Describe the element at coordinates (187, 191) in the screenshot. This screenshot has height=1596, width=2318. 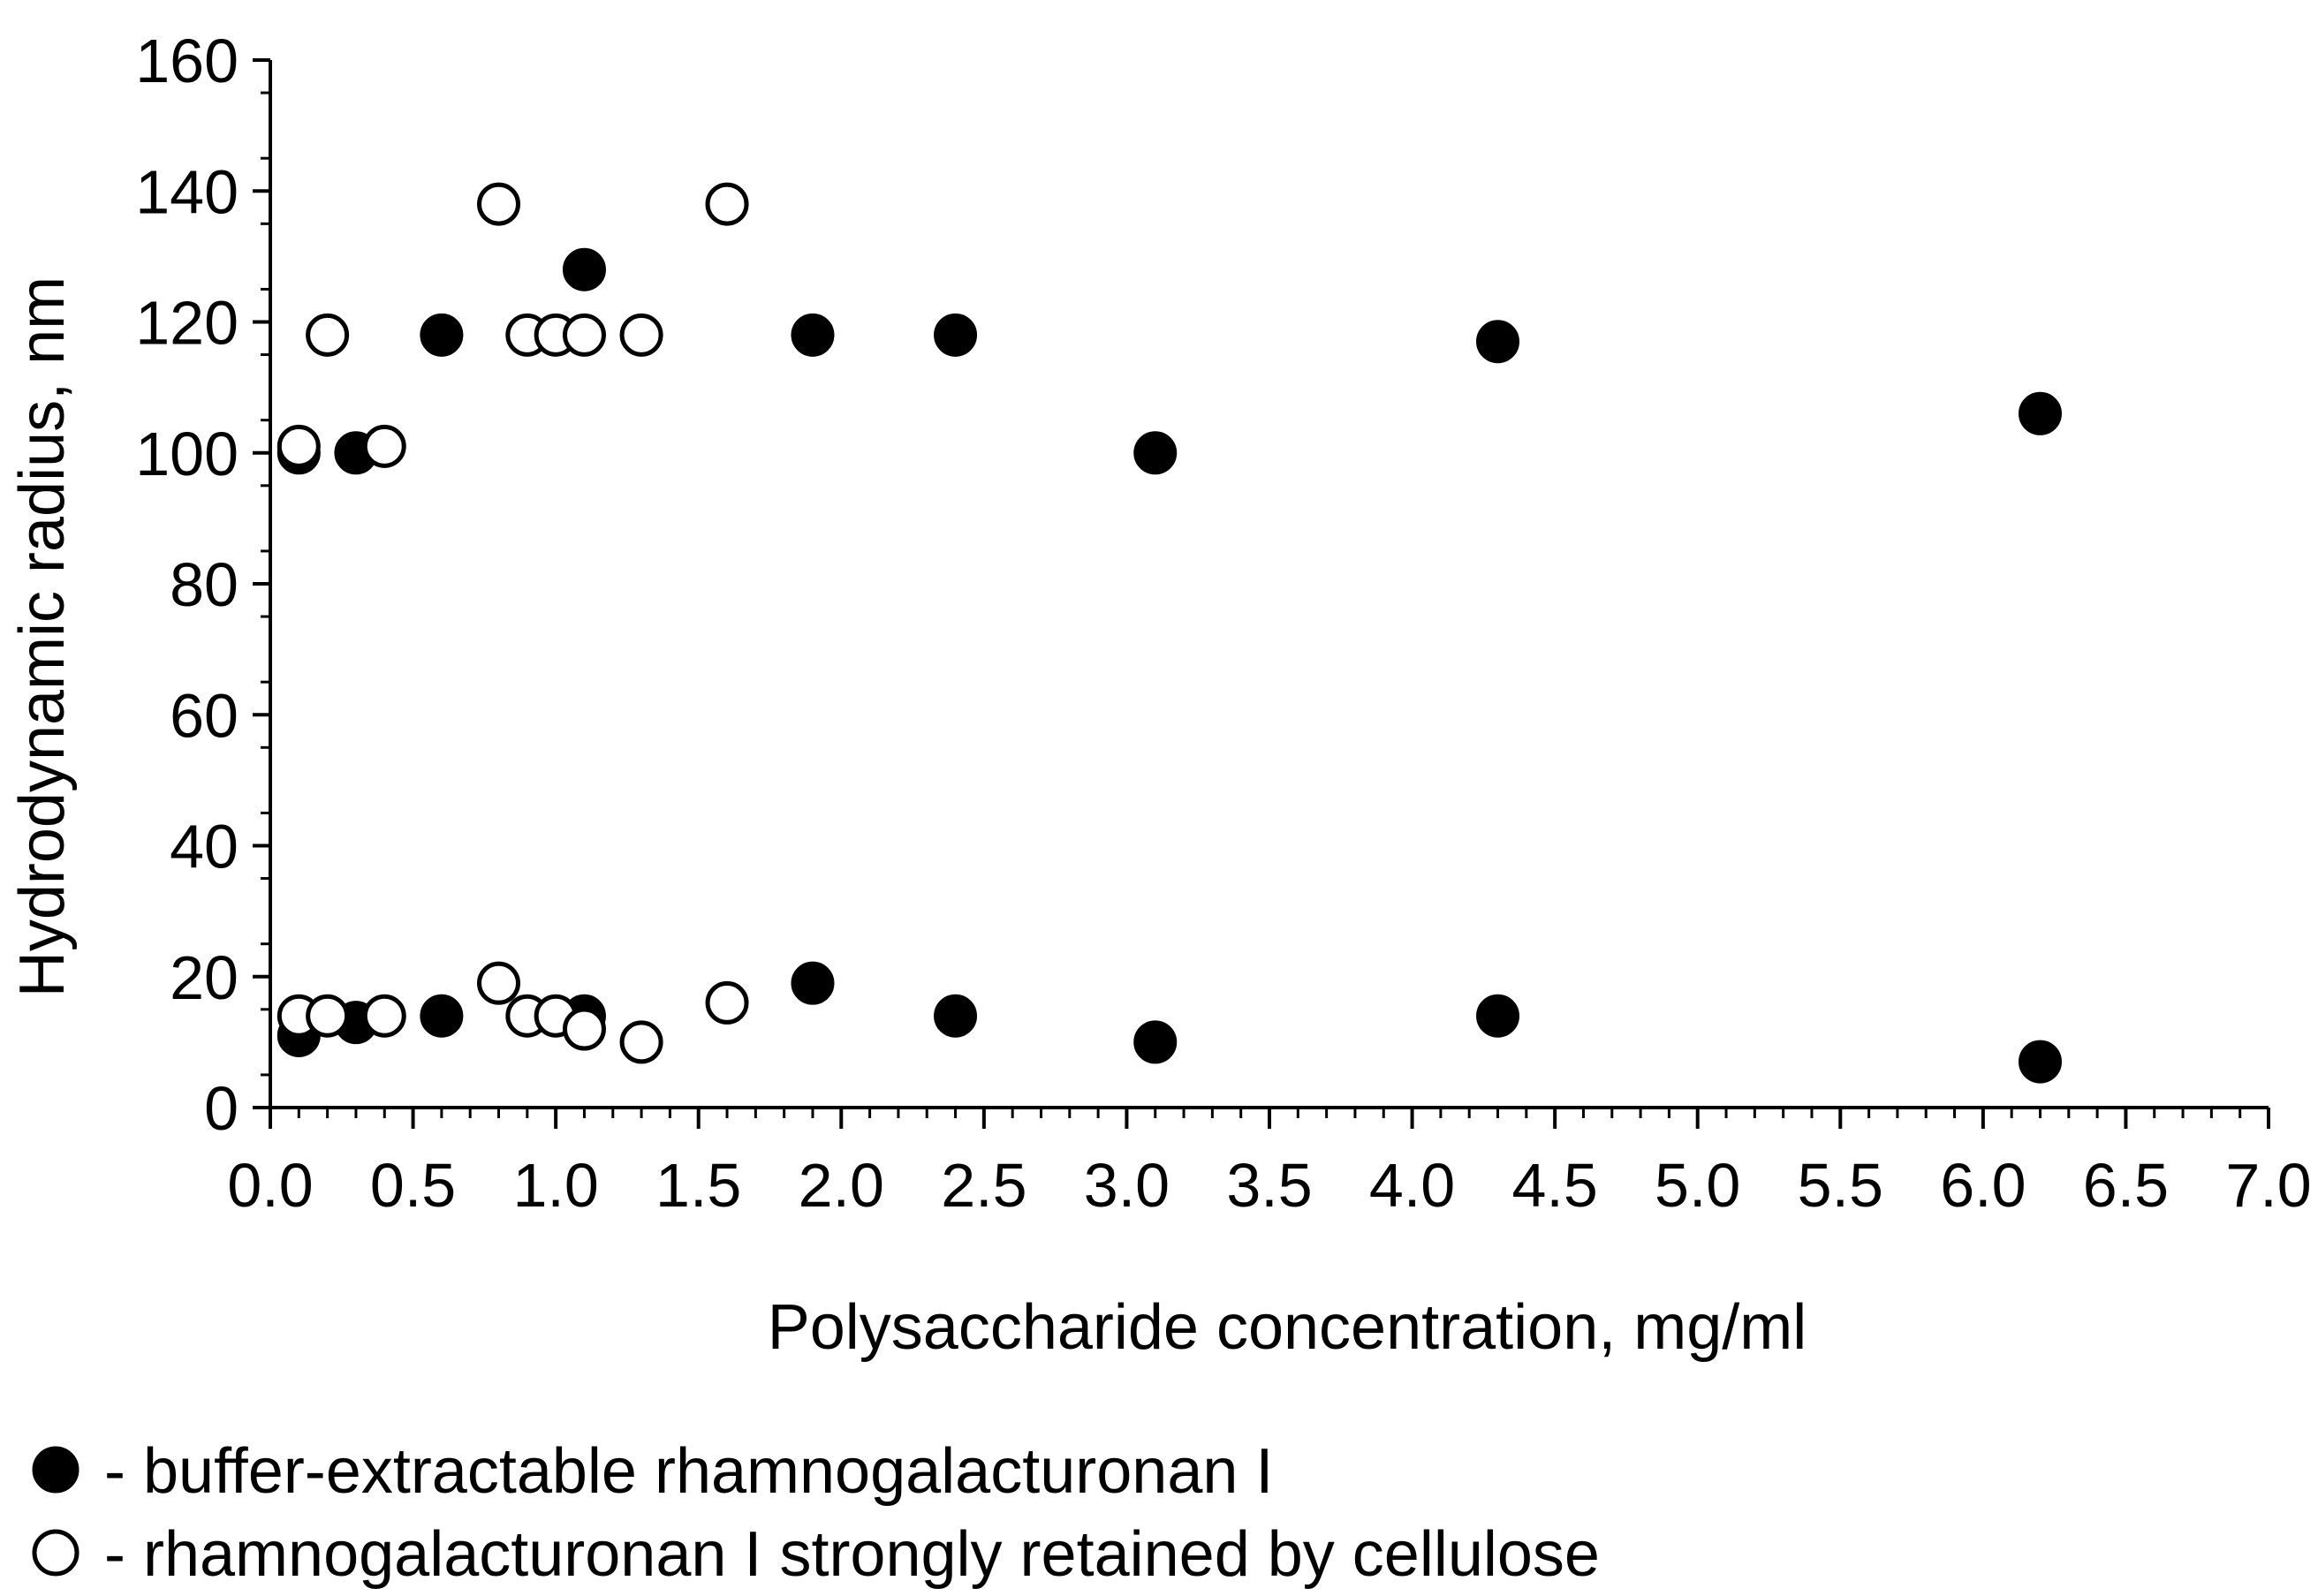
I see `y-tick-label: 140` at that location.